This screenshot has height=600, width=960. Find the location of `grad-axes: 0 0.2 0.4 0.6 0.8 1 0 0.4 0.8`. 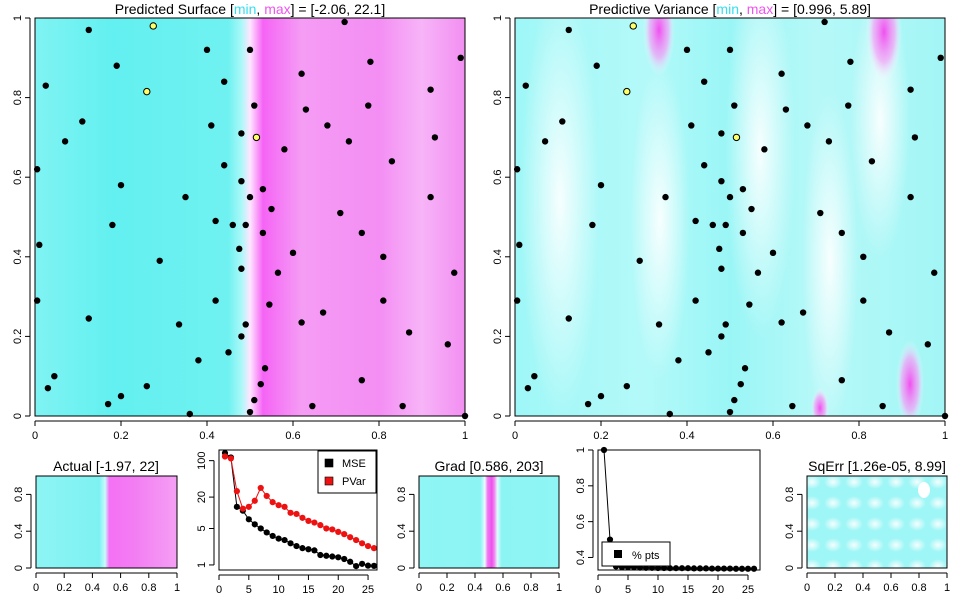

grad-axes: 0 0.2 0.4 0.6 0.8 1 0 0.4 0.8 is located at coordinates (479, 540).